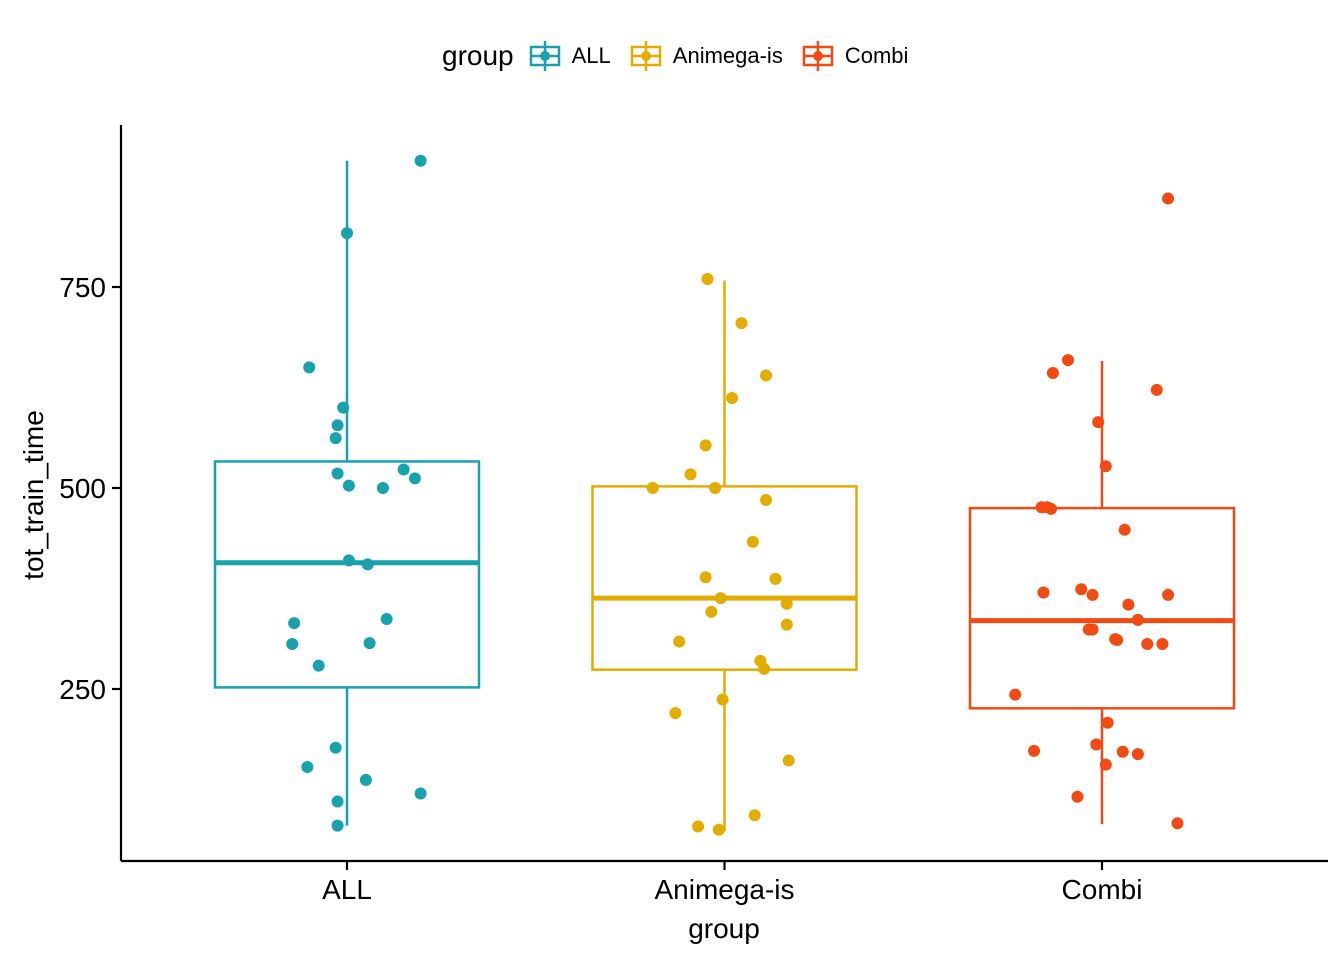  I want to click on y-tick-label: 250, so click(82, 689).